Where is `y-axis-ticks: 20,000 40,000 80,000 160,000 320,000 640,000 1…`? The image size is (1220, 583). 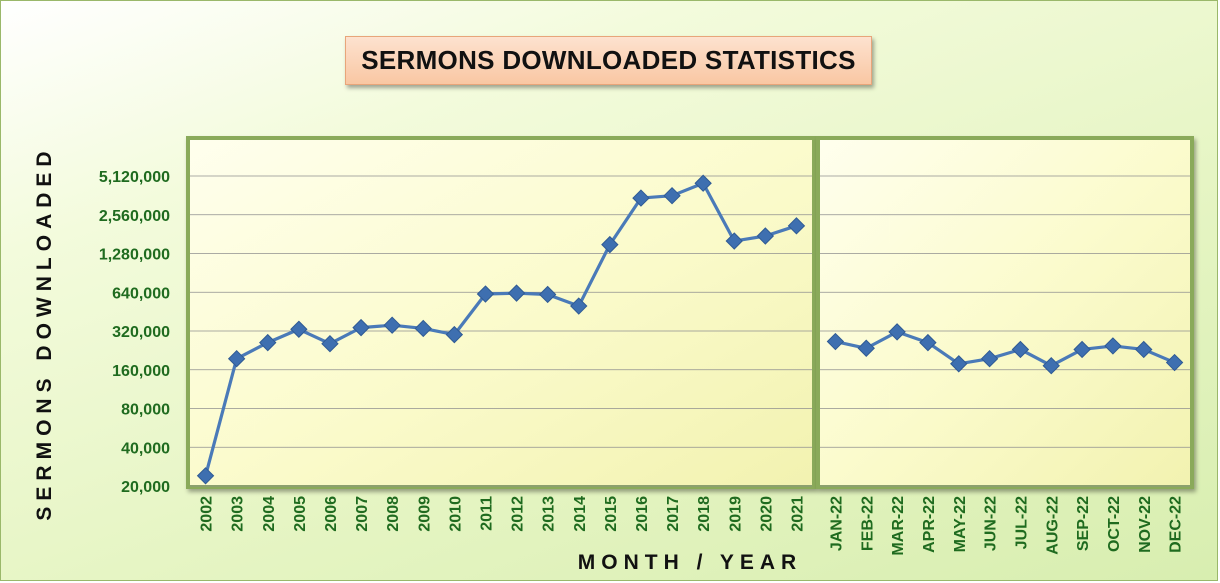
y-axis-ticks: 20,000 40,000 80,000 160,000 320,000 640,000 1… is located at coordinates (134, 332).